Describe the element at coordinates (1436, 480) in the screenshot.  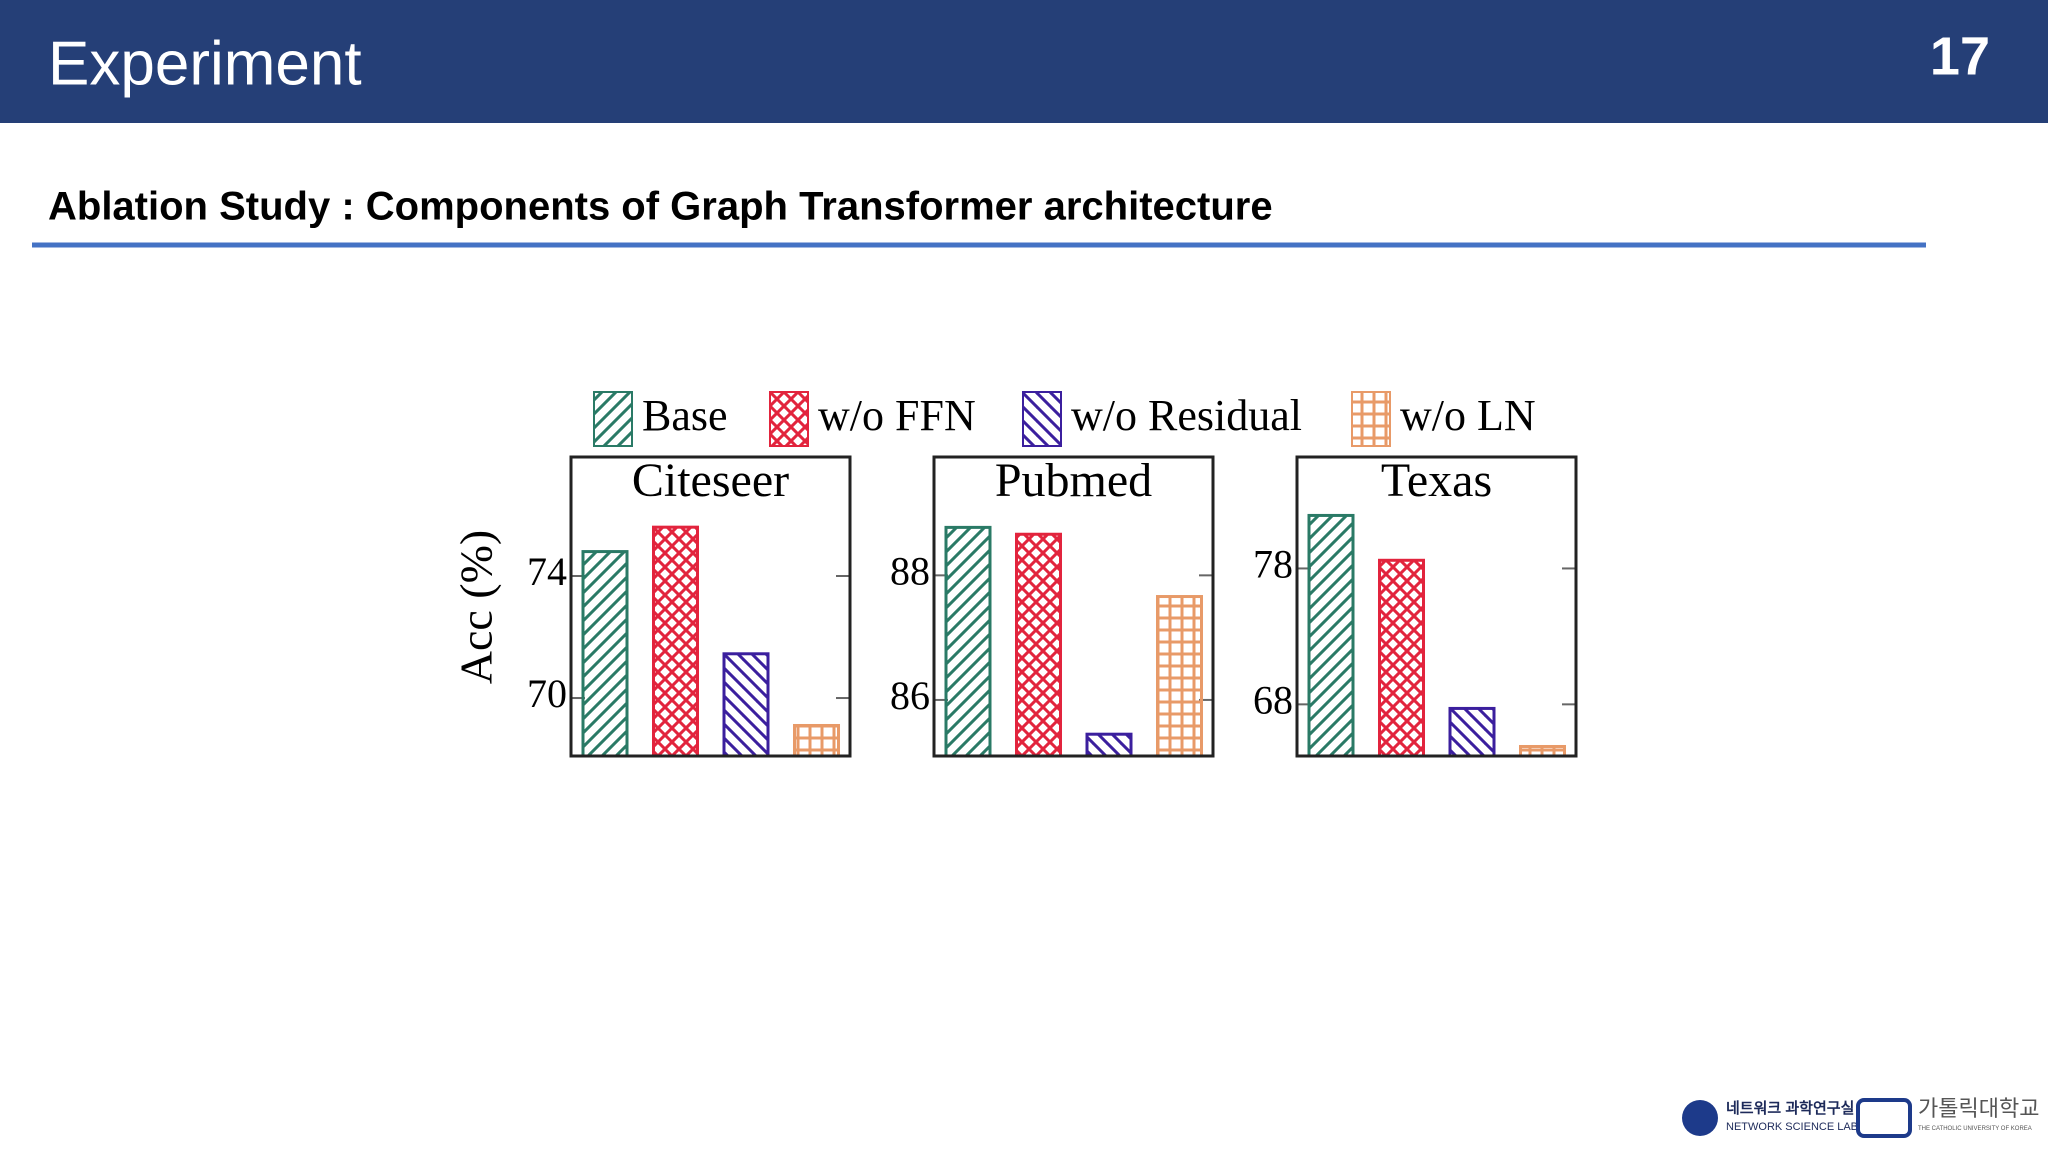
I see `panel-title: Texas` at that location.